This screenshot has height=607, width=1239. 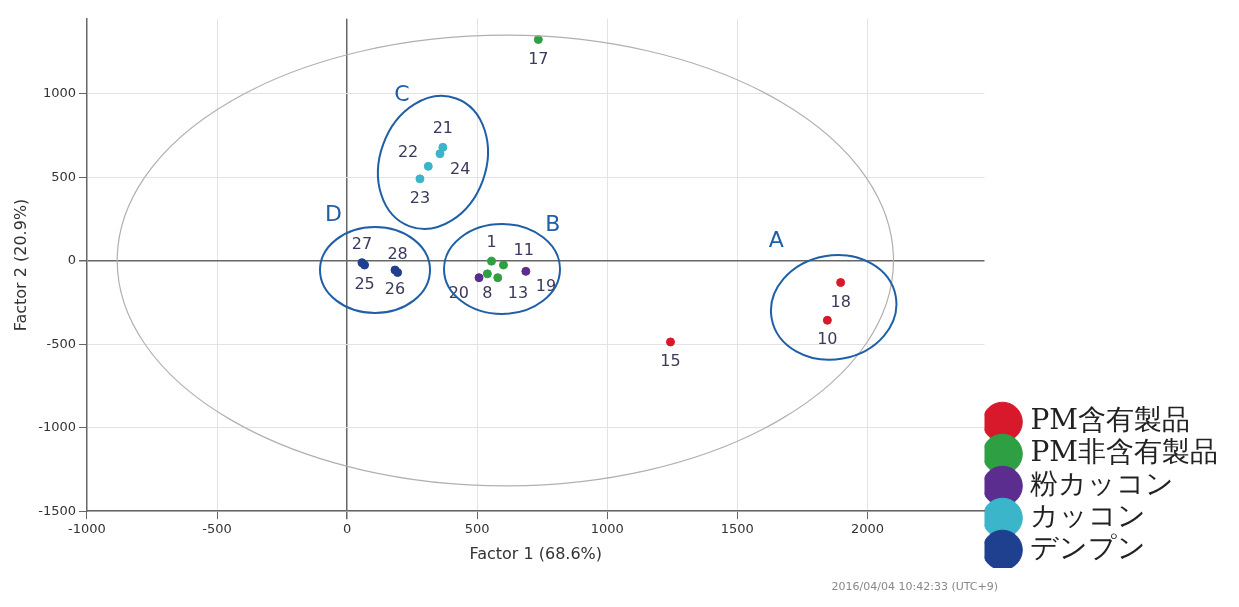 I want to click on y-axis-title: Factor 2 (20.9%), so click(x=20, y=265).